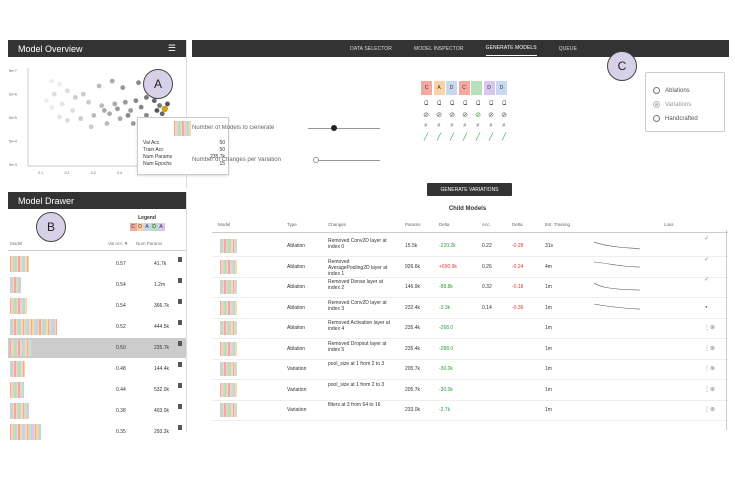 The height and width of the screenshot is (490, 735). I want to click on tab-generate-models: GENERATE MODELS, so click(511, 48).